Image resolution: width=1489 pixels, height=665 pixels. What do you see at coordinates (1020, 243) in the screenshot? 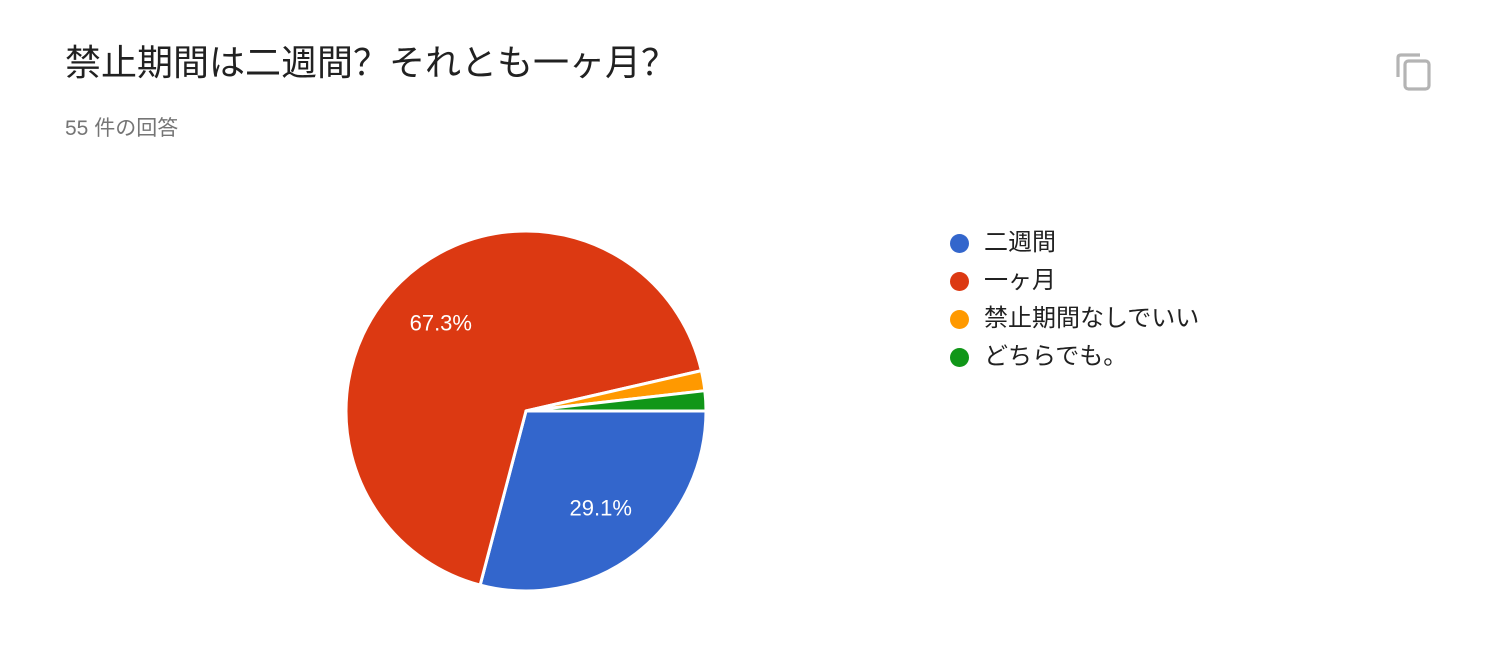
I see `legend-label: 二週間` at bounding box center [1020, 243].